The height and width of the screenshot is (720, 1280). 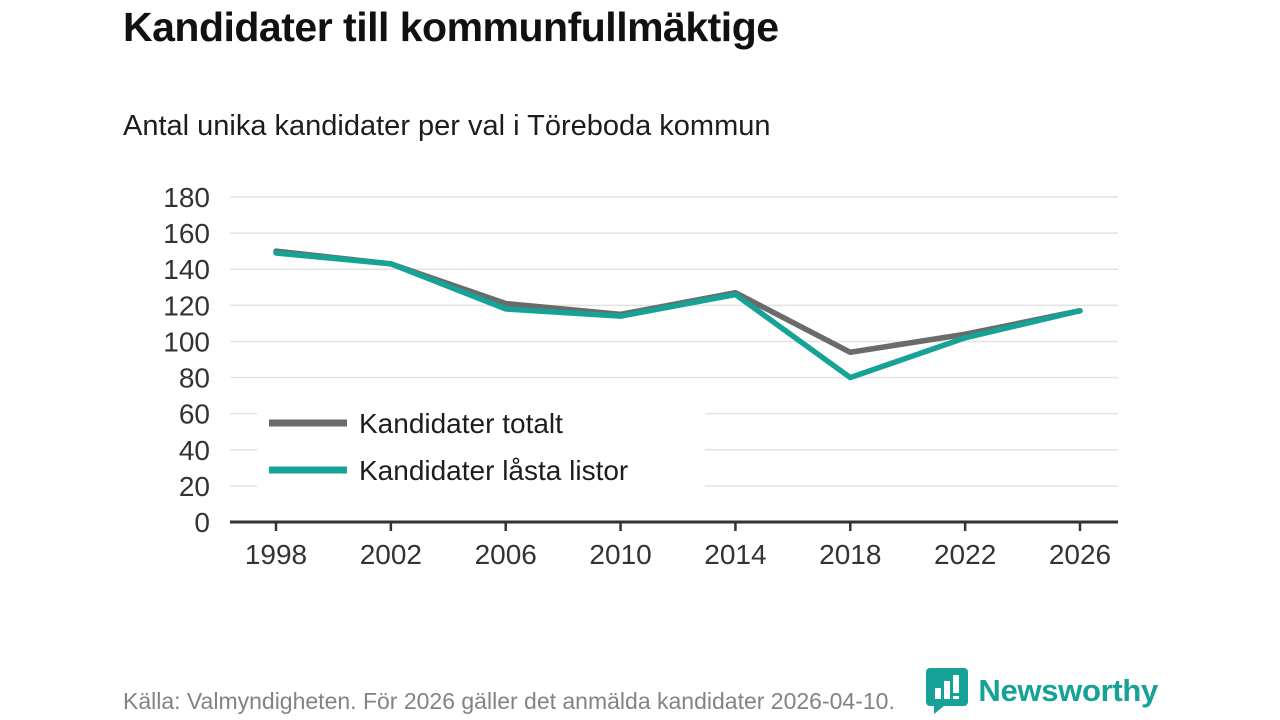 What do you see at coordinates (202, 522) in the screenshot?
I see `y-tick-label: 0` at bounding box center [202, 522].